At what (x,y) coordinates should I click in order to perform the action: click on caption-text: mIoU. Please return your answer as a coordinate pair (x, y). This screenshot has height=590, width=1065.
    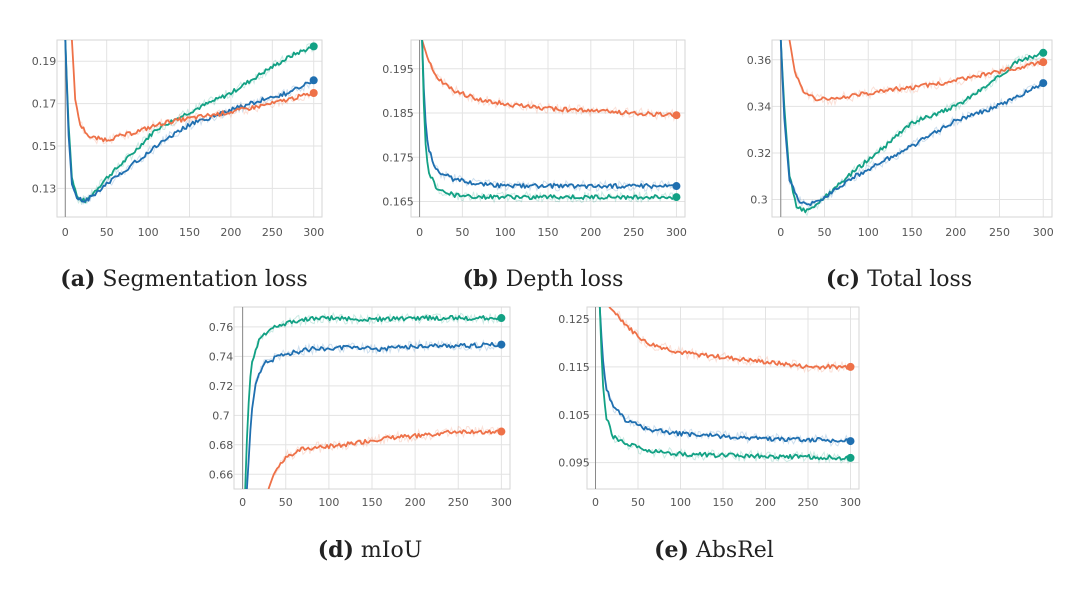
    Looking at the image, I should click on (388, 550).